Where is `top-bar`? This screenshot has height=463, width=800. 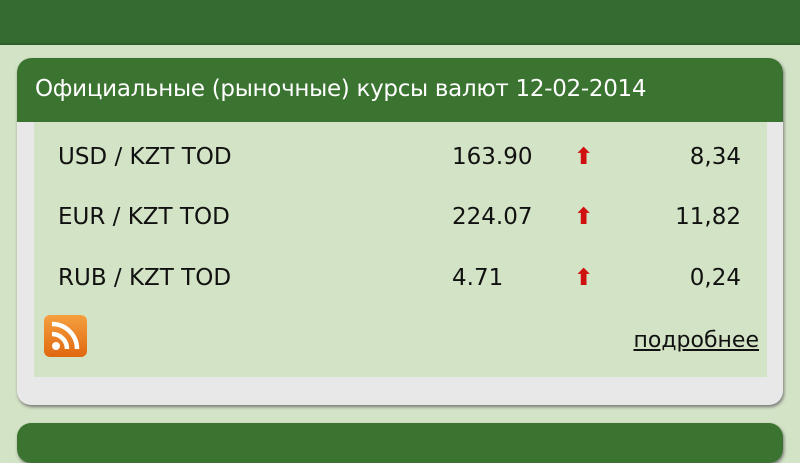 top-bar is located at coordinates (400, 22).